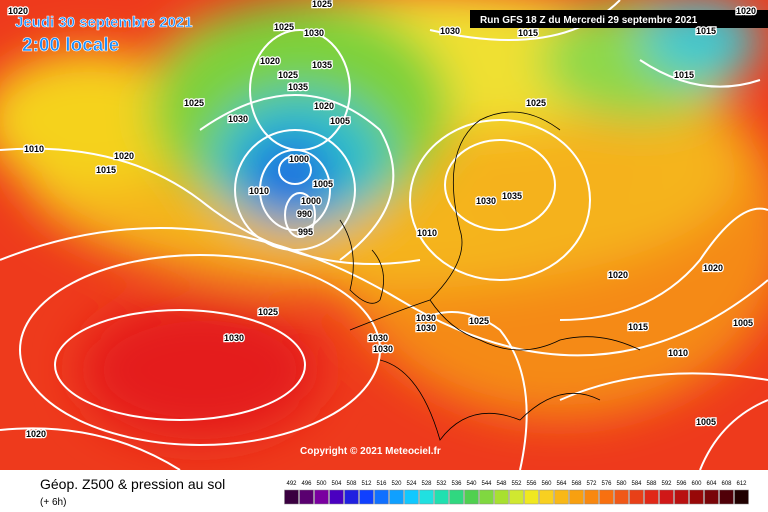  Describe the element at coordinates (132, 484) in the screenshot. I see `footer-title: Géop. Z500 & pression au sol` at that location.